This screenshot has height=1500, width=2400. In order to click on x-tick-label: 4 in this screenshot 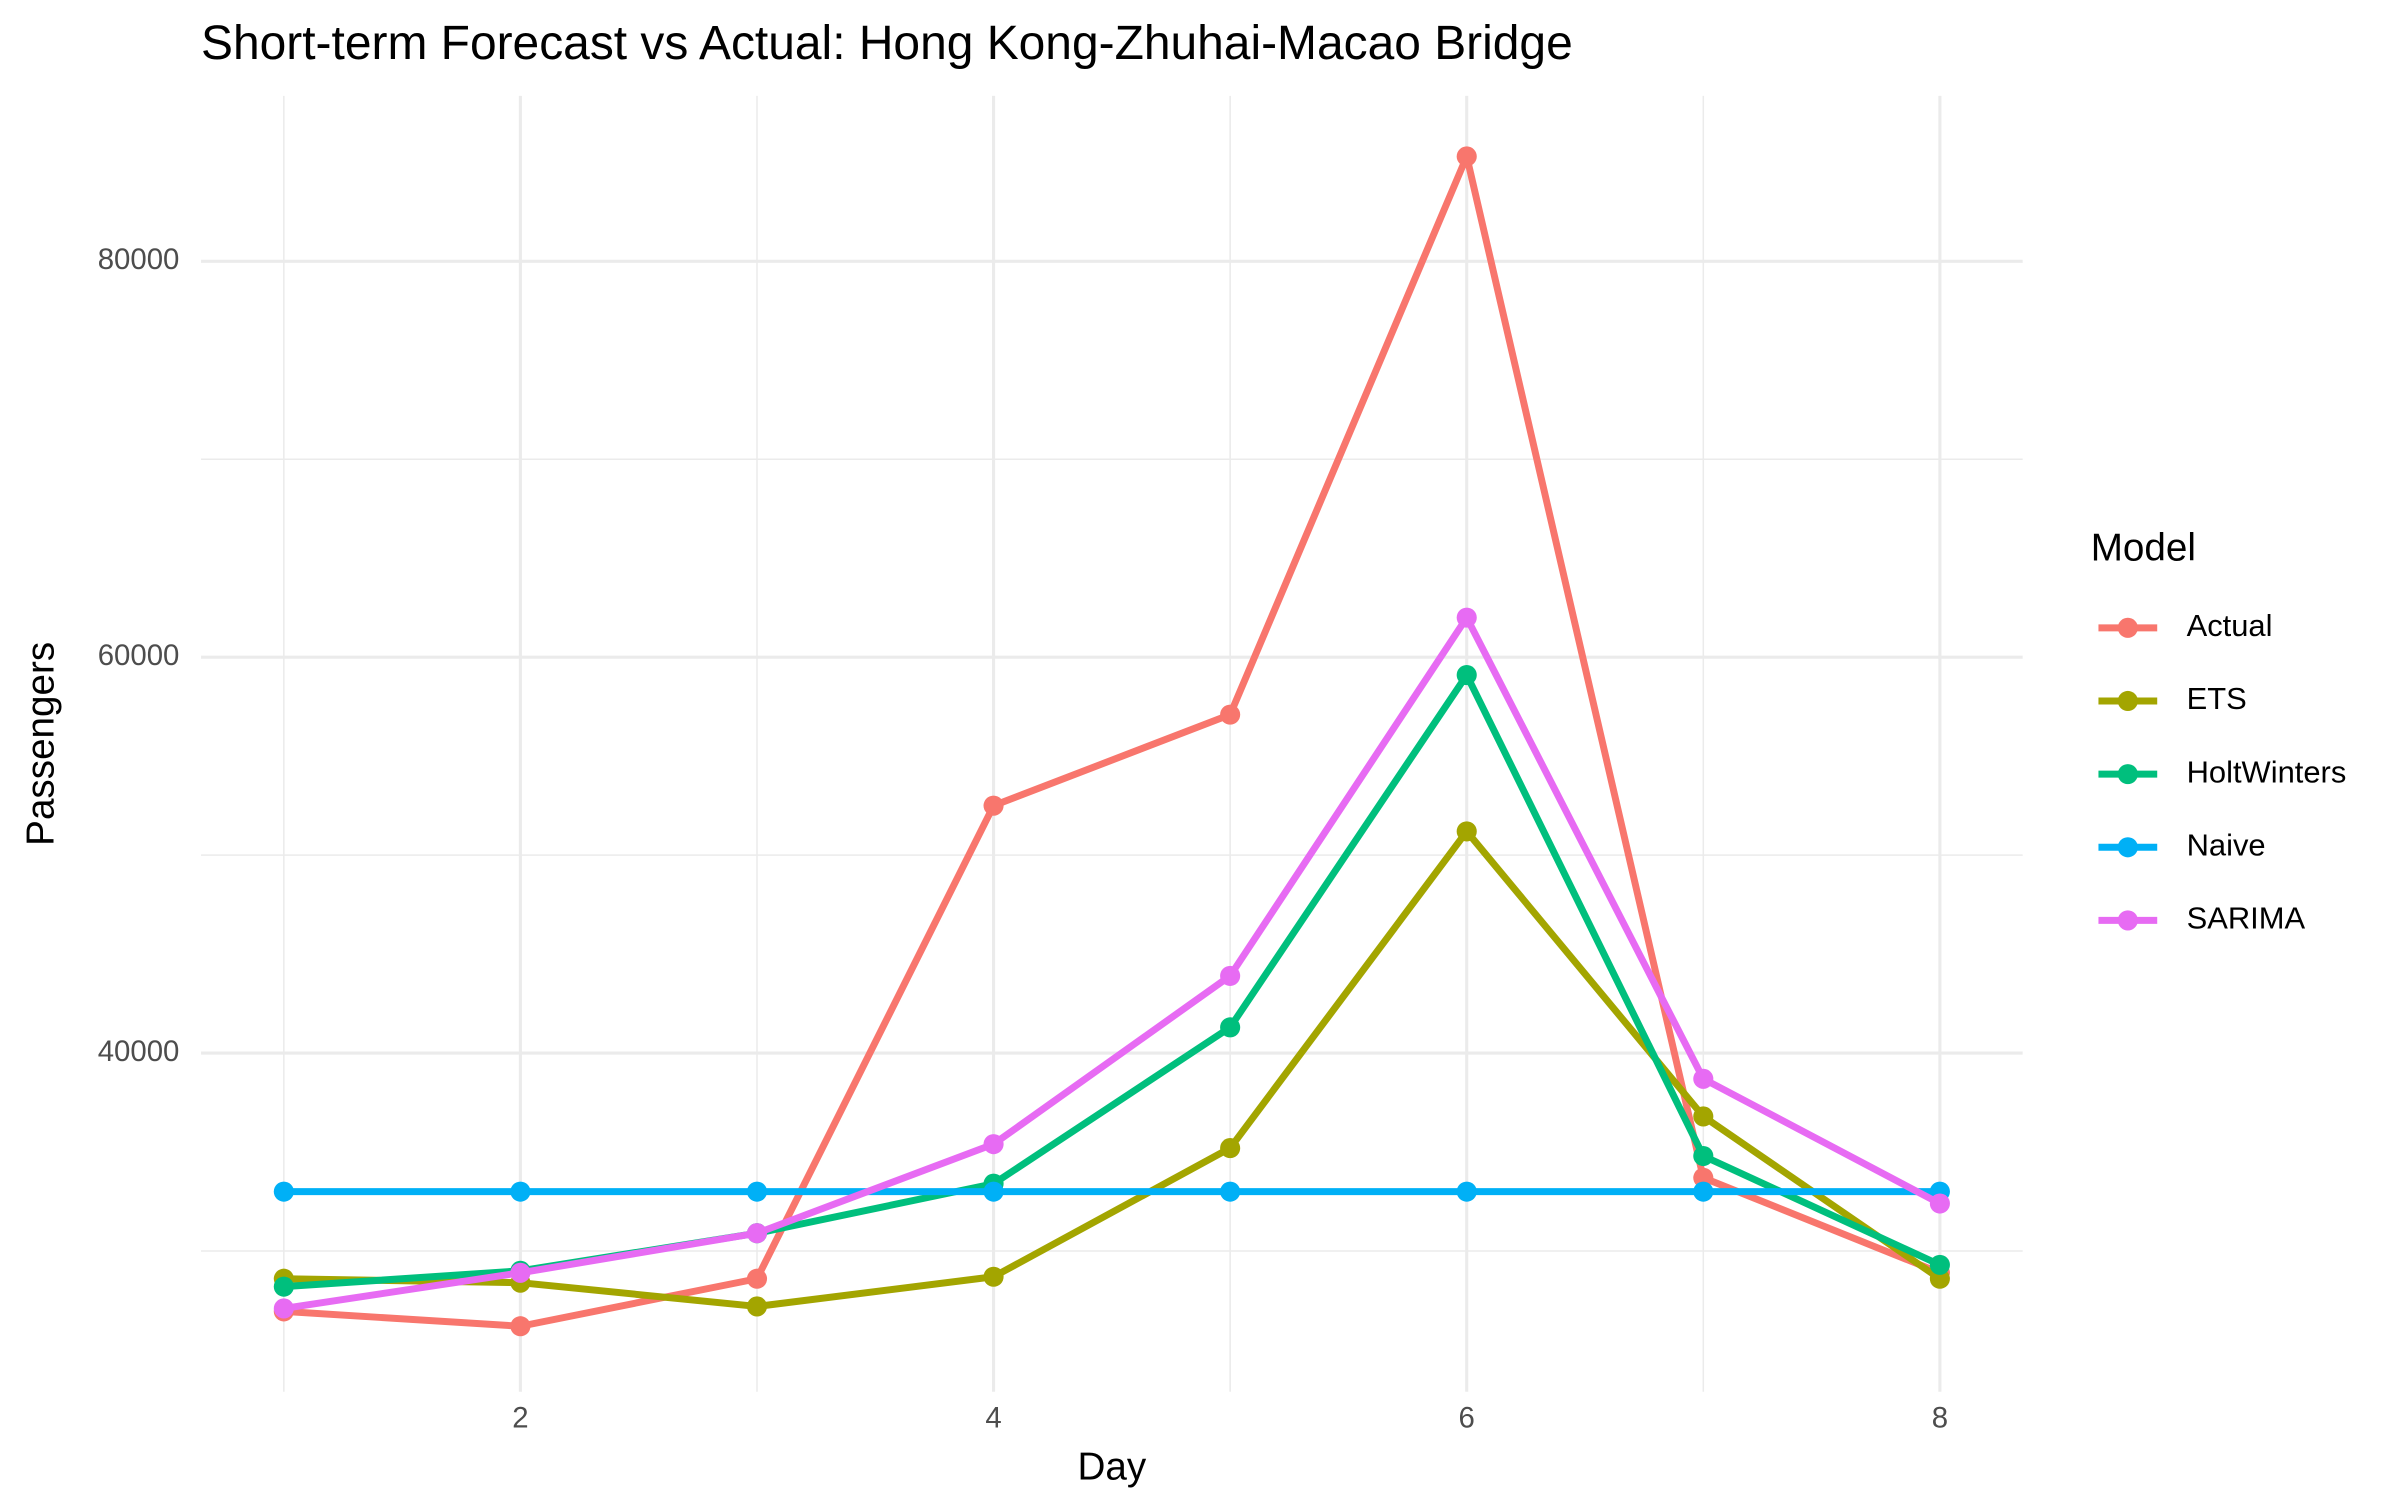, I will do `click(993, 1417)`.